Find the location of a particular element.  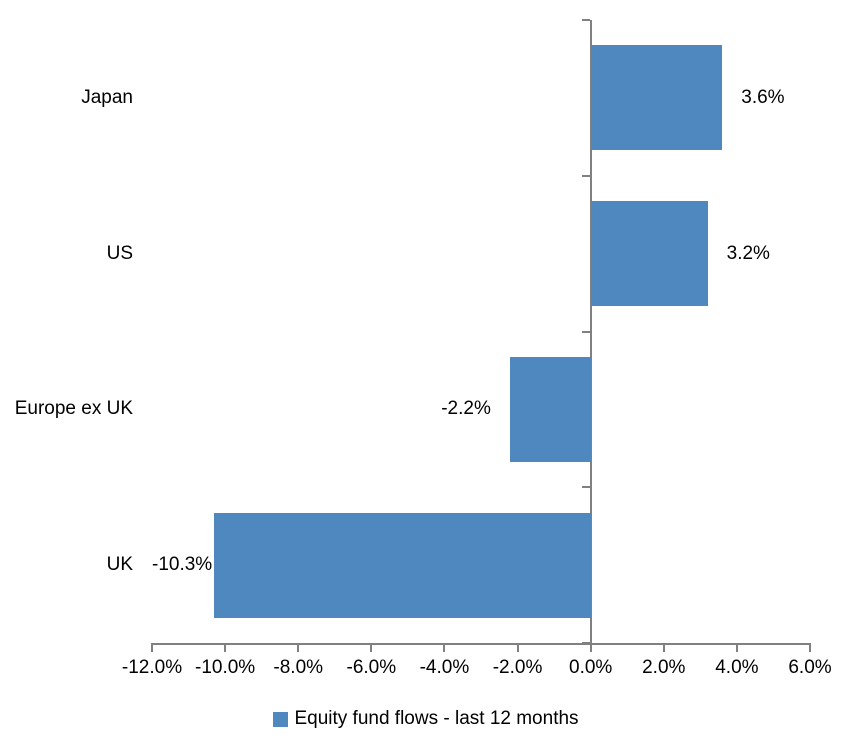

category-label-uk: UK is located at coordinates (119, 565).